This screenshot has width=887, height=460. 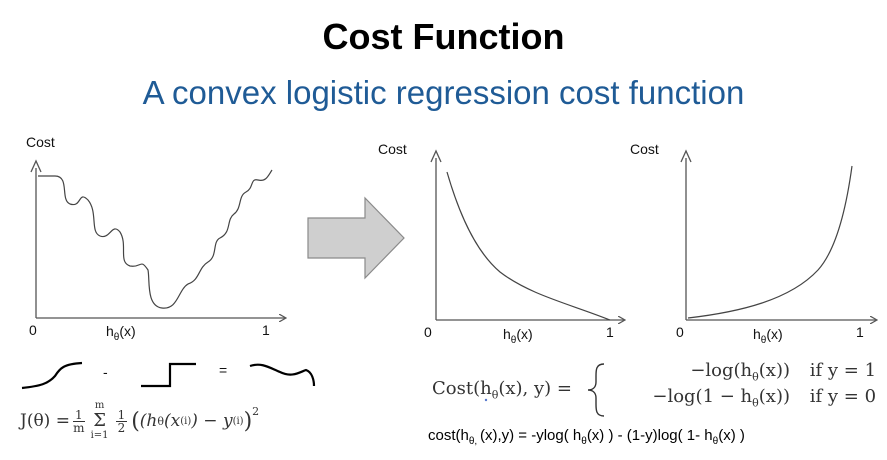 What do you see at coordinates (486, 400) in the screenshot?
I see `stray-dot` at bounding box center [486, 400].